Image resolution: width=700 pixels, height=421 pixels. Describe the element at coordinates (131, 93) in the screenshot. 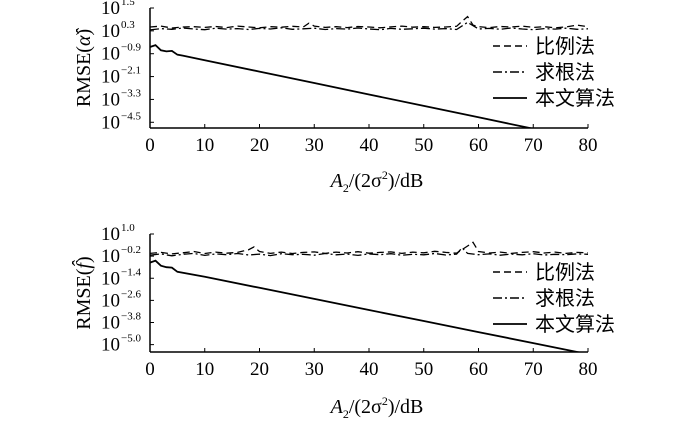

I see `y-tick-exponent: −3.3` at that location.